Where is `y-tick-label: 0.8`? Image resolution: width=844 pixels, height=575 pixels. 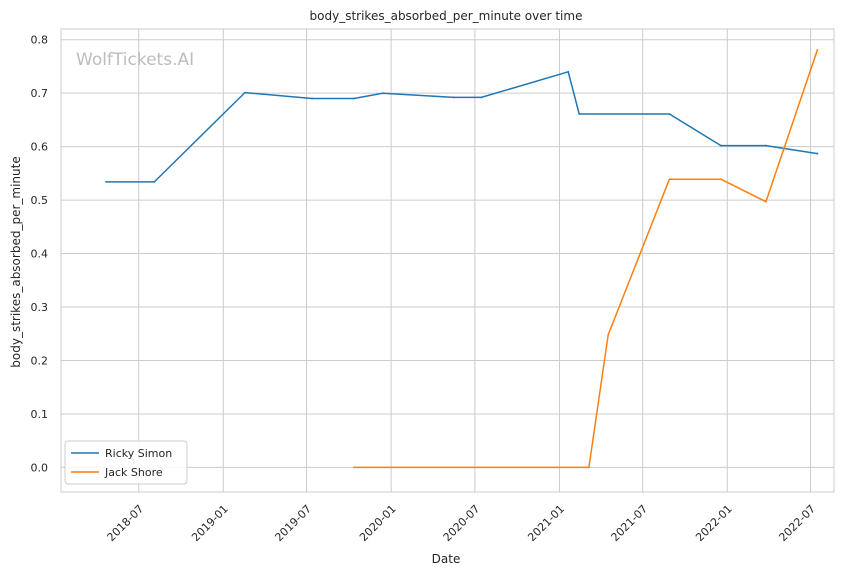
y-tick-label: 0.8 is located at coordinates (40, 40).